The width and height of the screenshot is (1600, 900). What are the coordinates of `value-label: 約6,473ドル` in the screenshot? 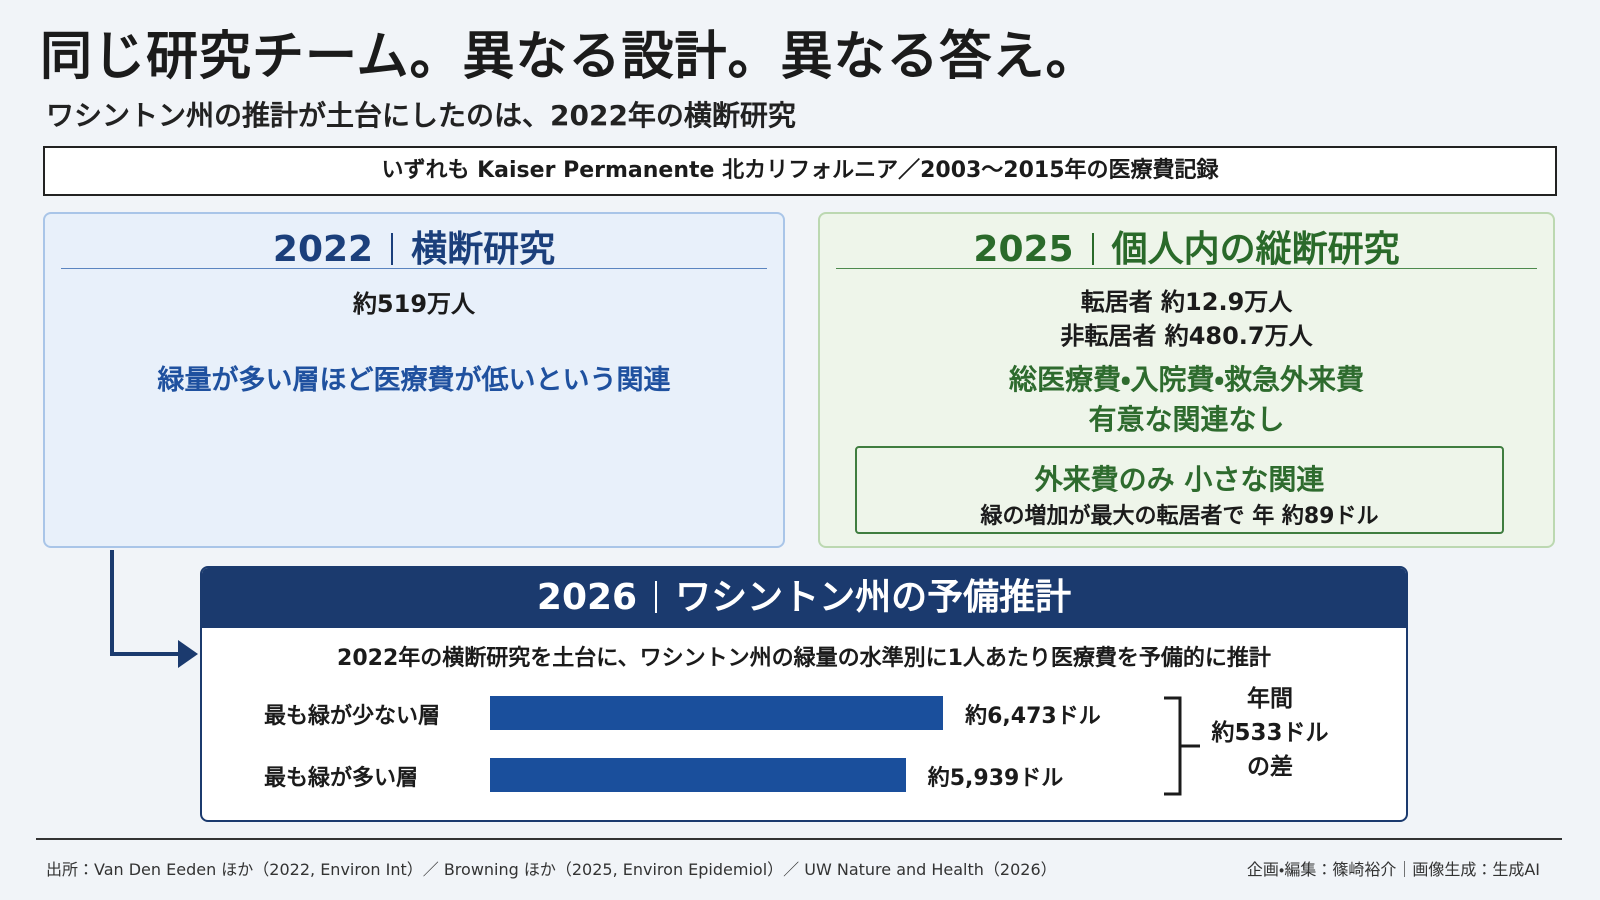 It's located at (1033, 716).